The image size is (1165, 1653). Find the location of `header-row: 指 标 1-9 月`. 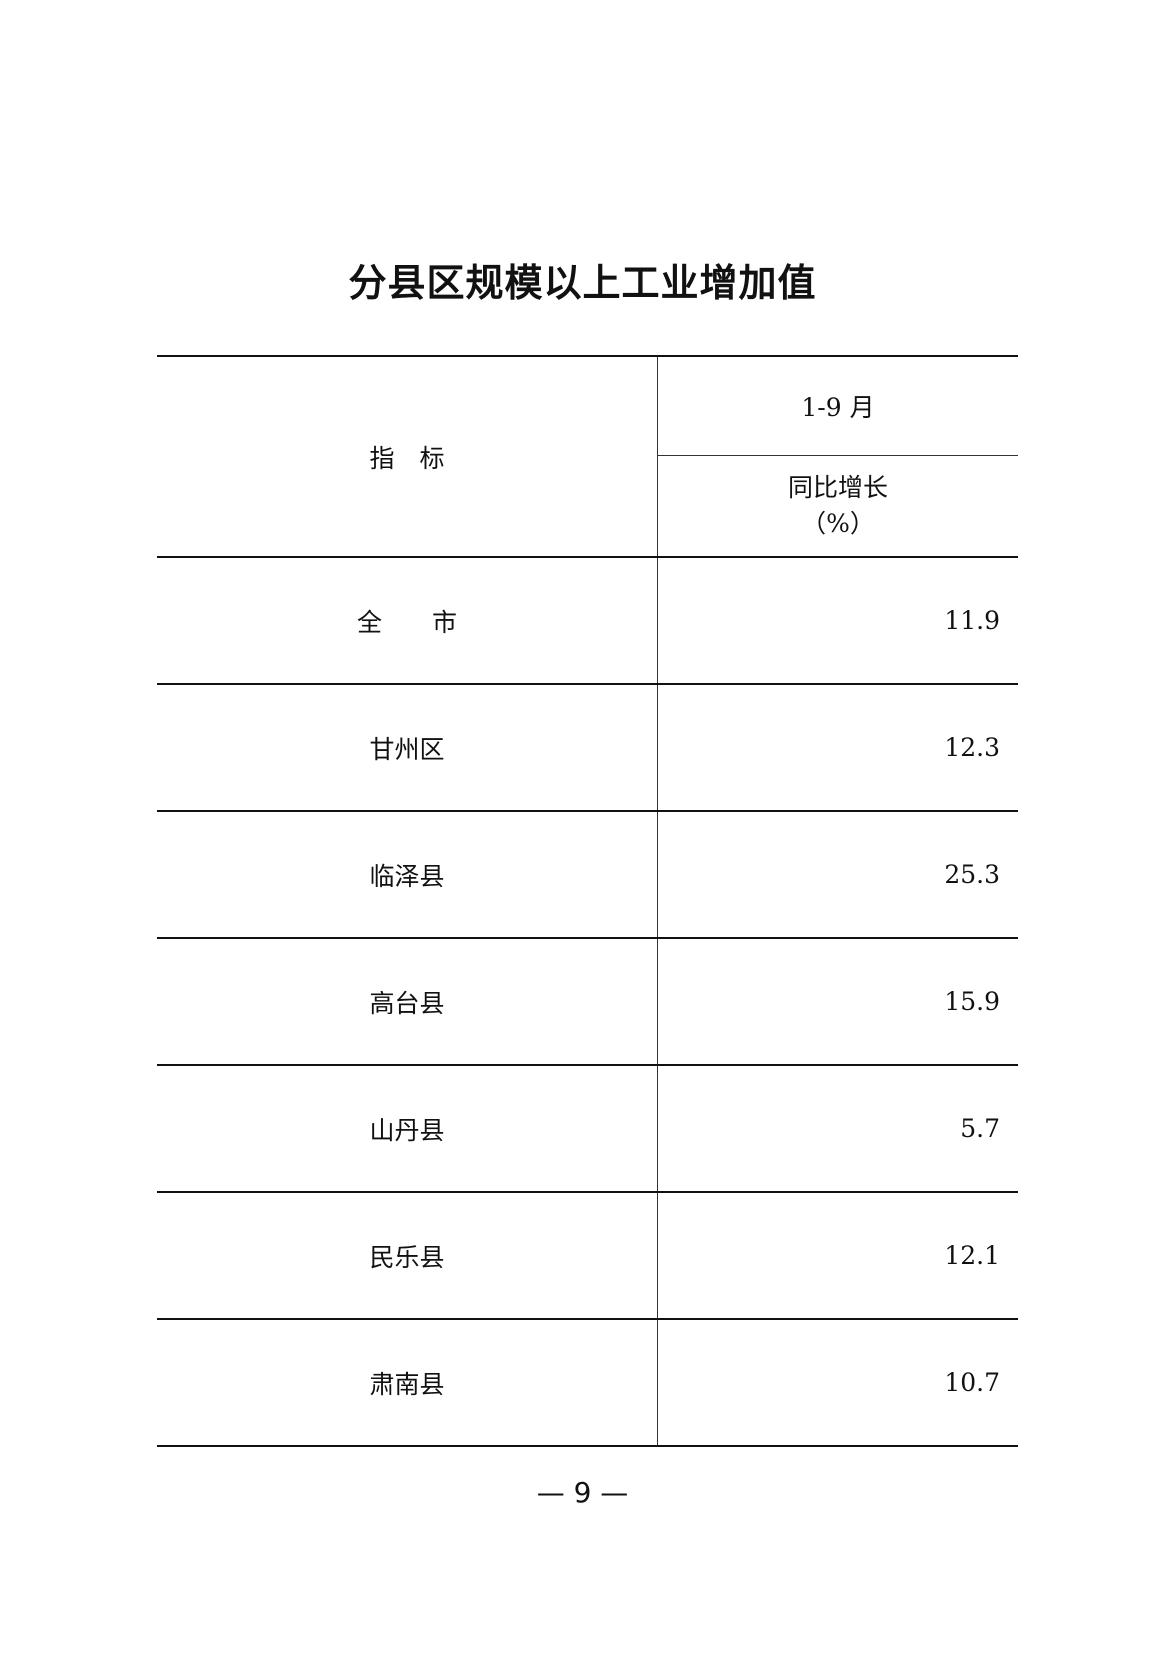

header-row: 指 标 1-9 月 is located at coordinates (587, 456).